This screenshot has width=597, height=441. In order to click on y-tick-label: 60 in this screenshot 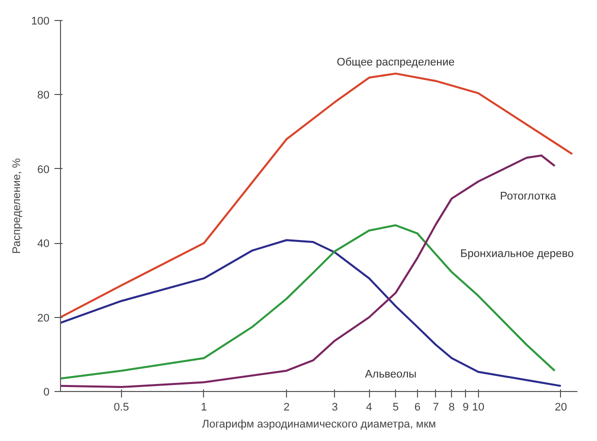, I will do `click(43, 170)`.